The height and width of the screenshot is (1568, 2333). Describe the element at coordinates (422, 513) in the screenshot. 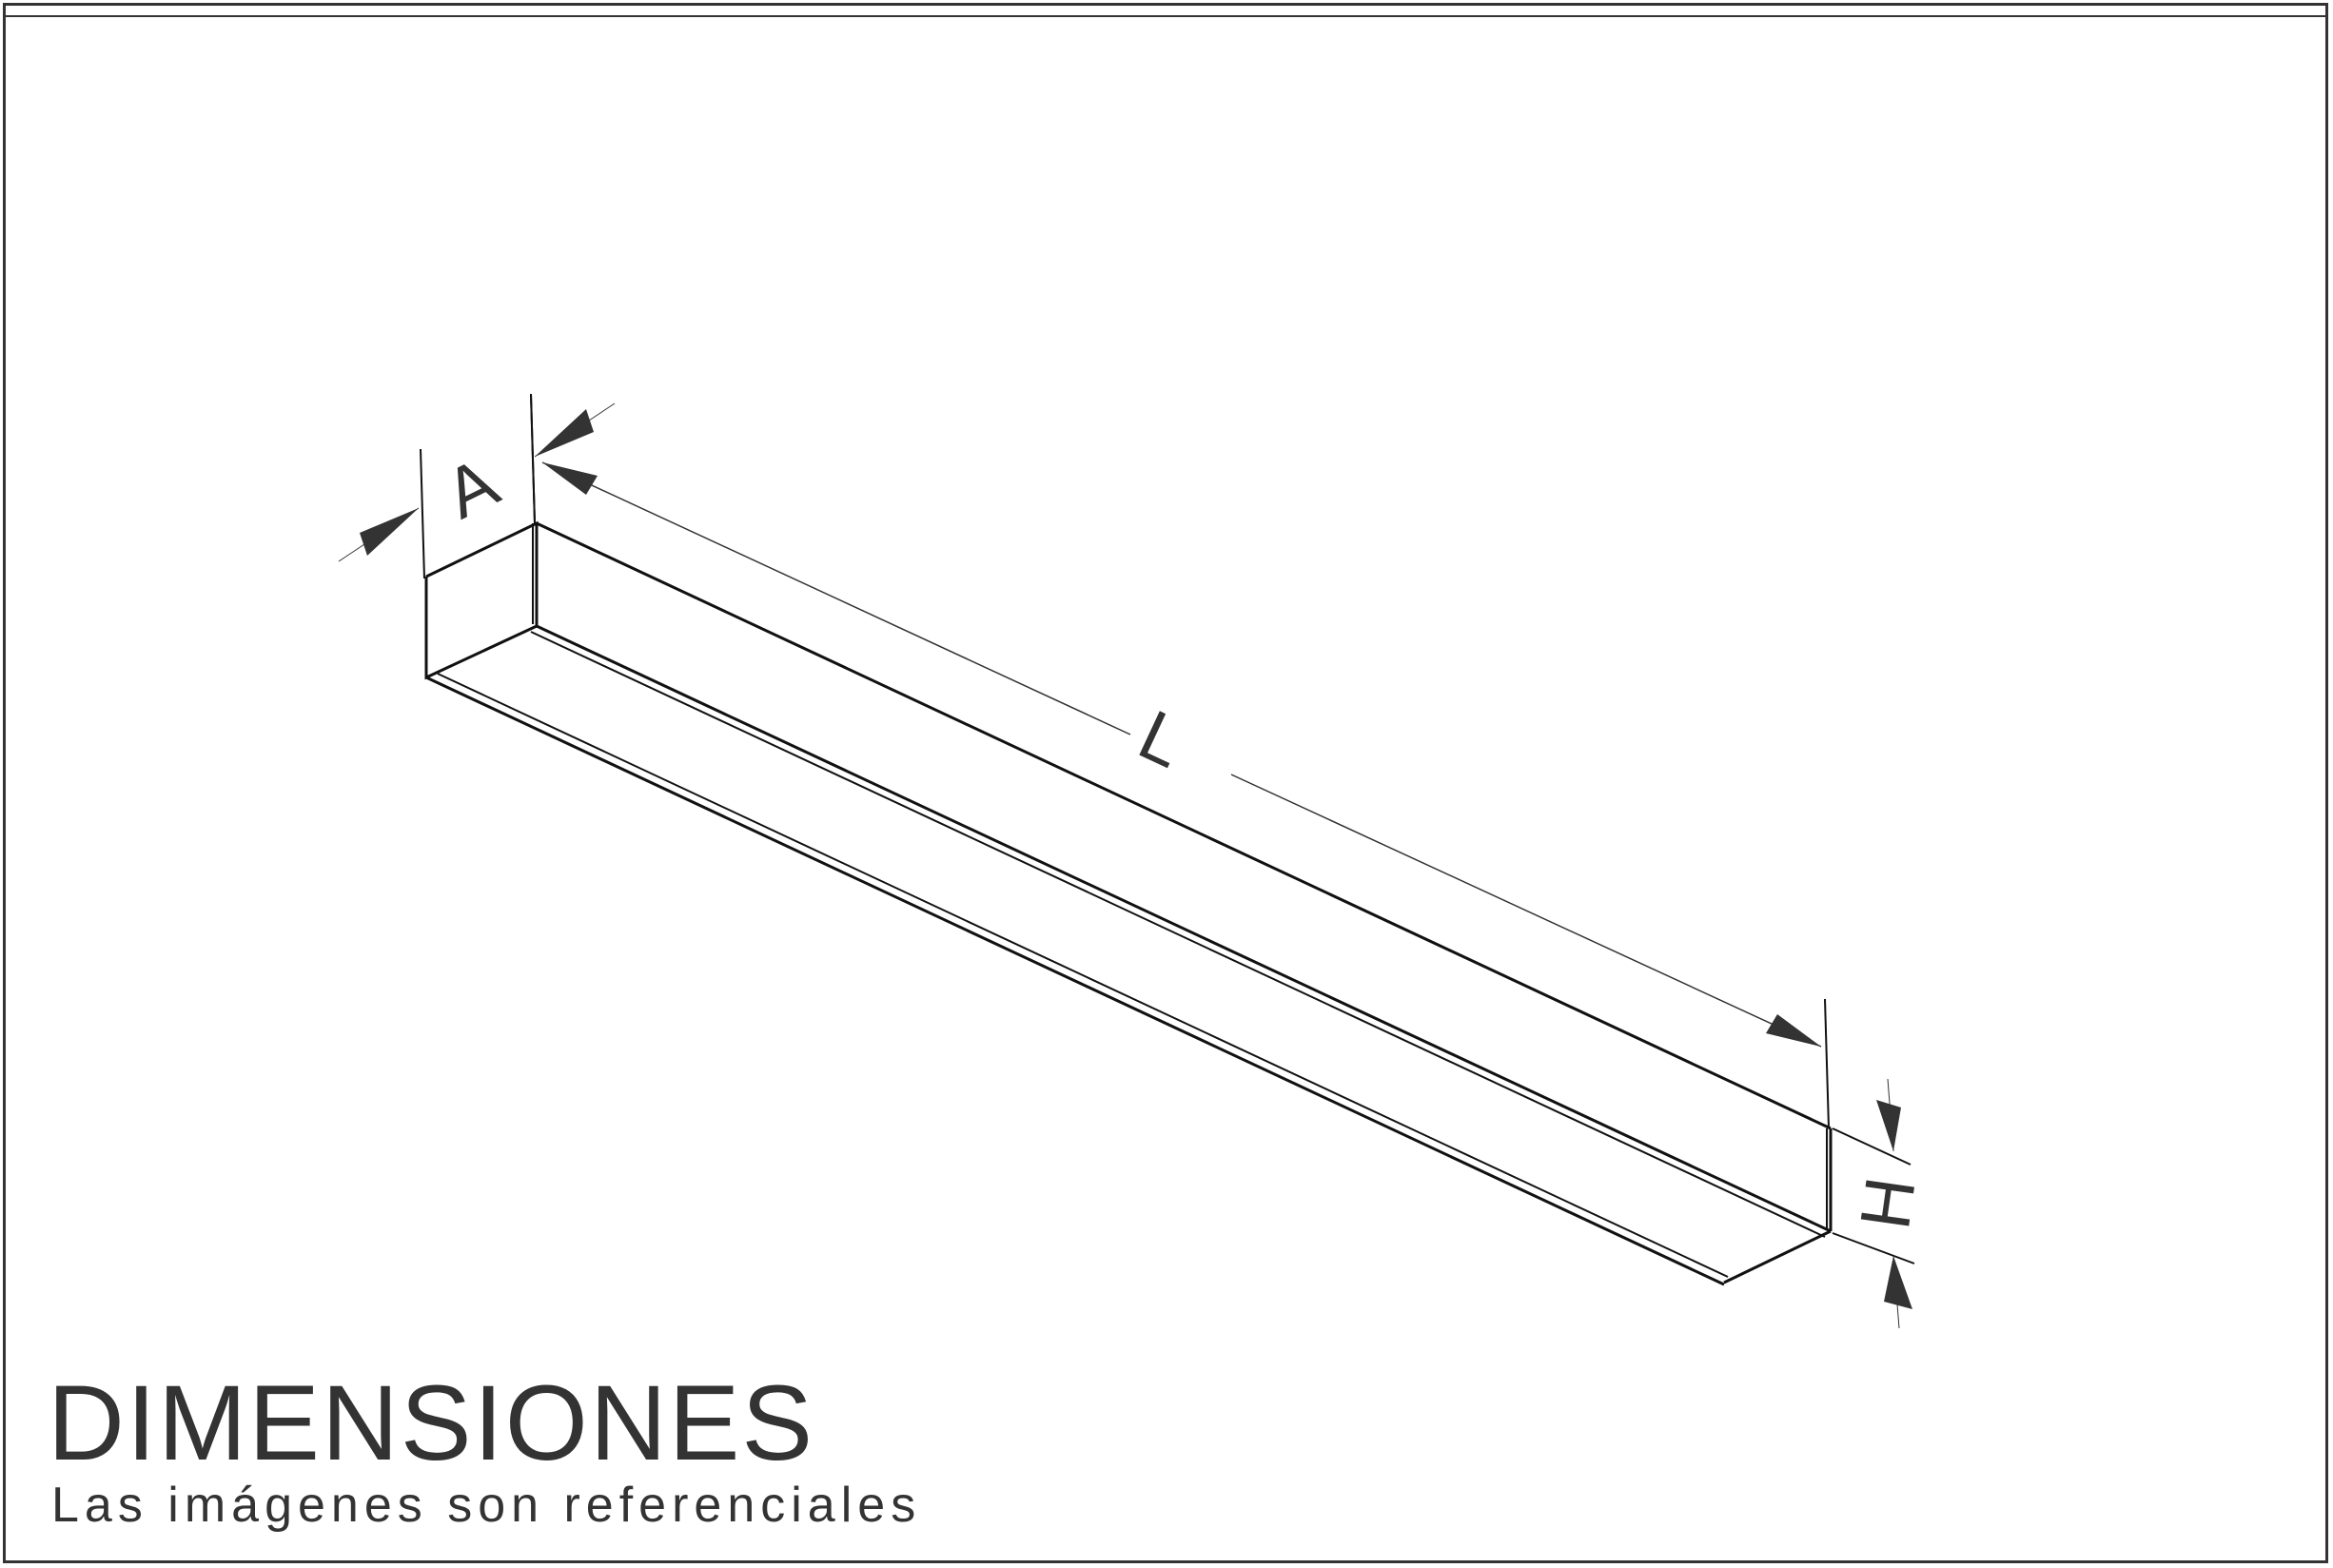

I see `dim-a-extension-left` at that location.